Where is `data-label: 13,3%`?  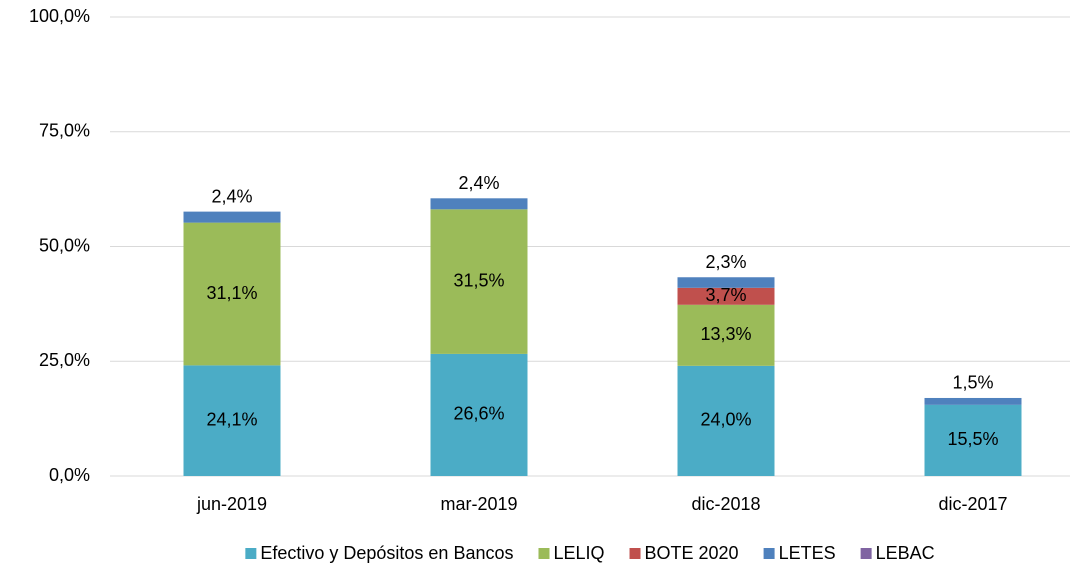
data-label: 13,3% is located at coordinates (725, 334).